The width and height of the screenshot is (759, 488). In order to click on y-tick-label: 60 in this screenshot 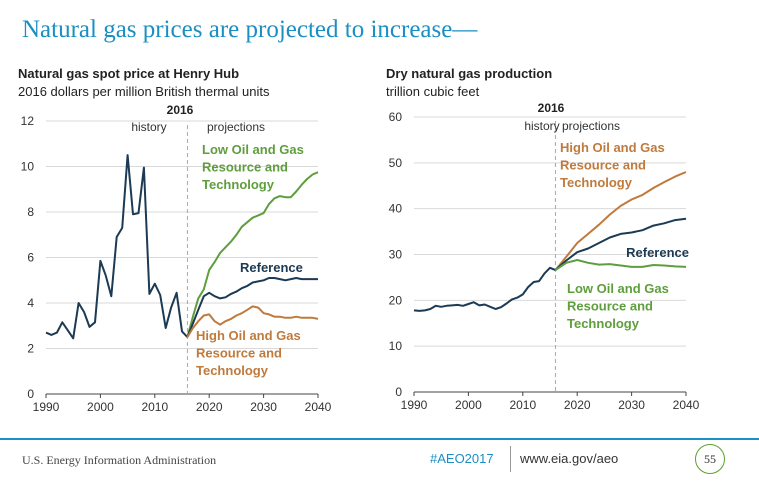, I will do `click(396, 117)`.